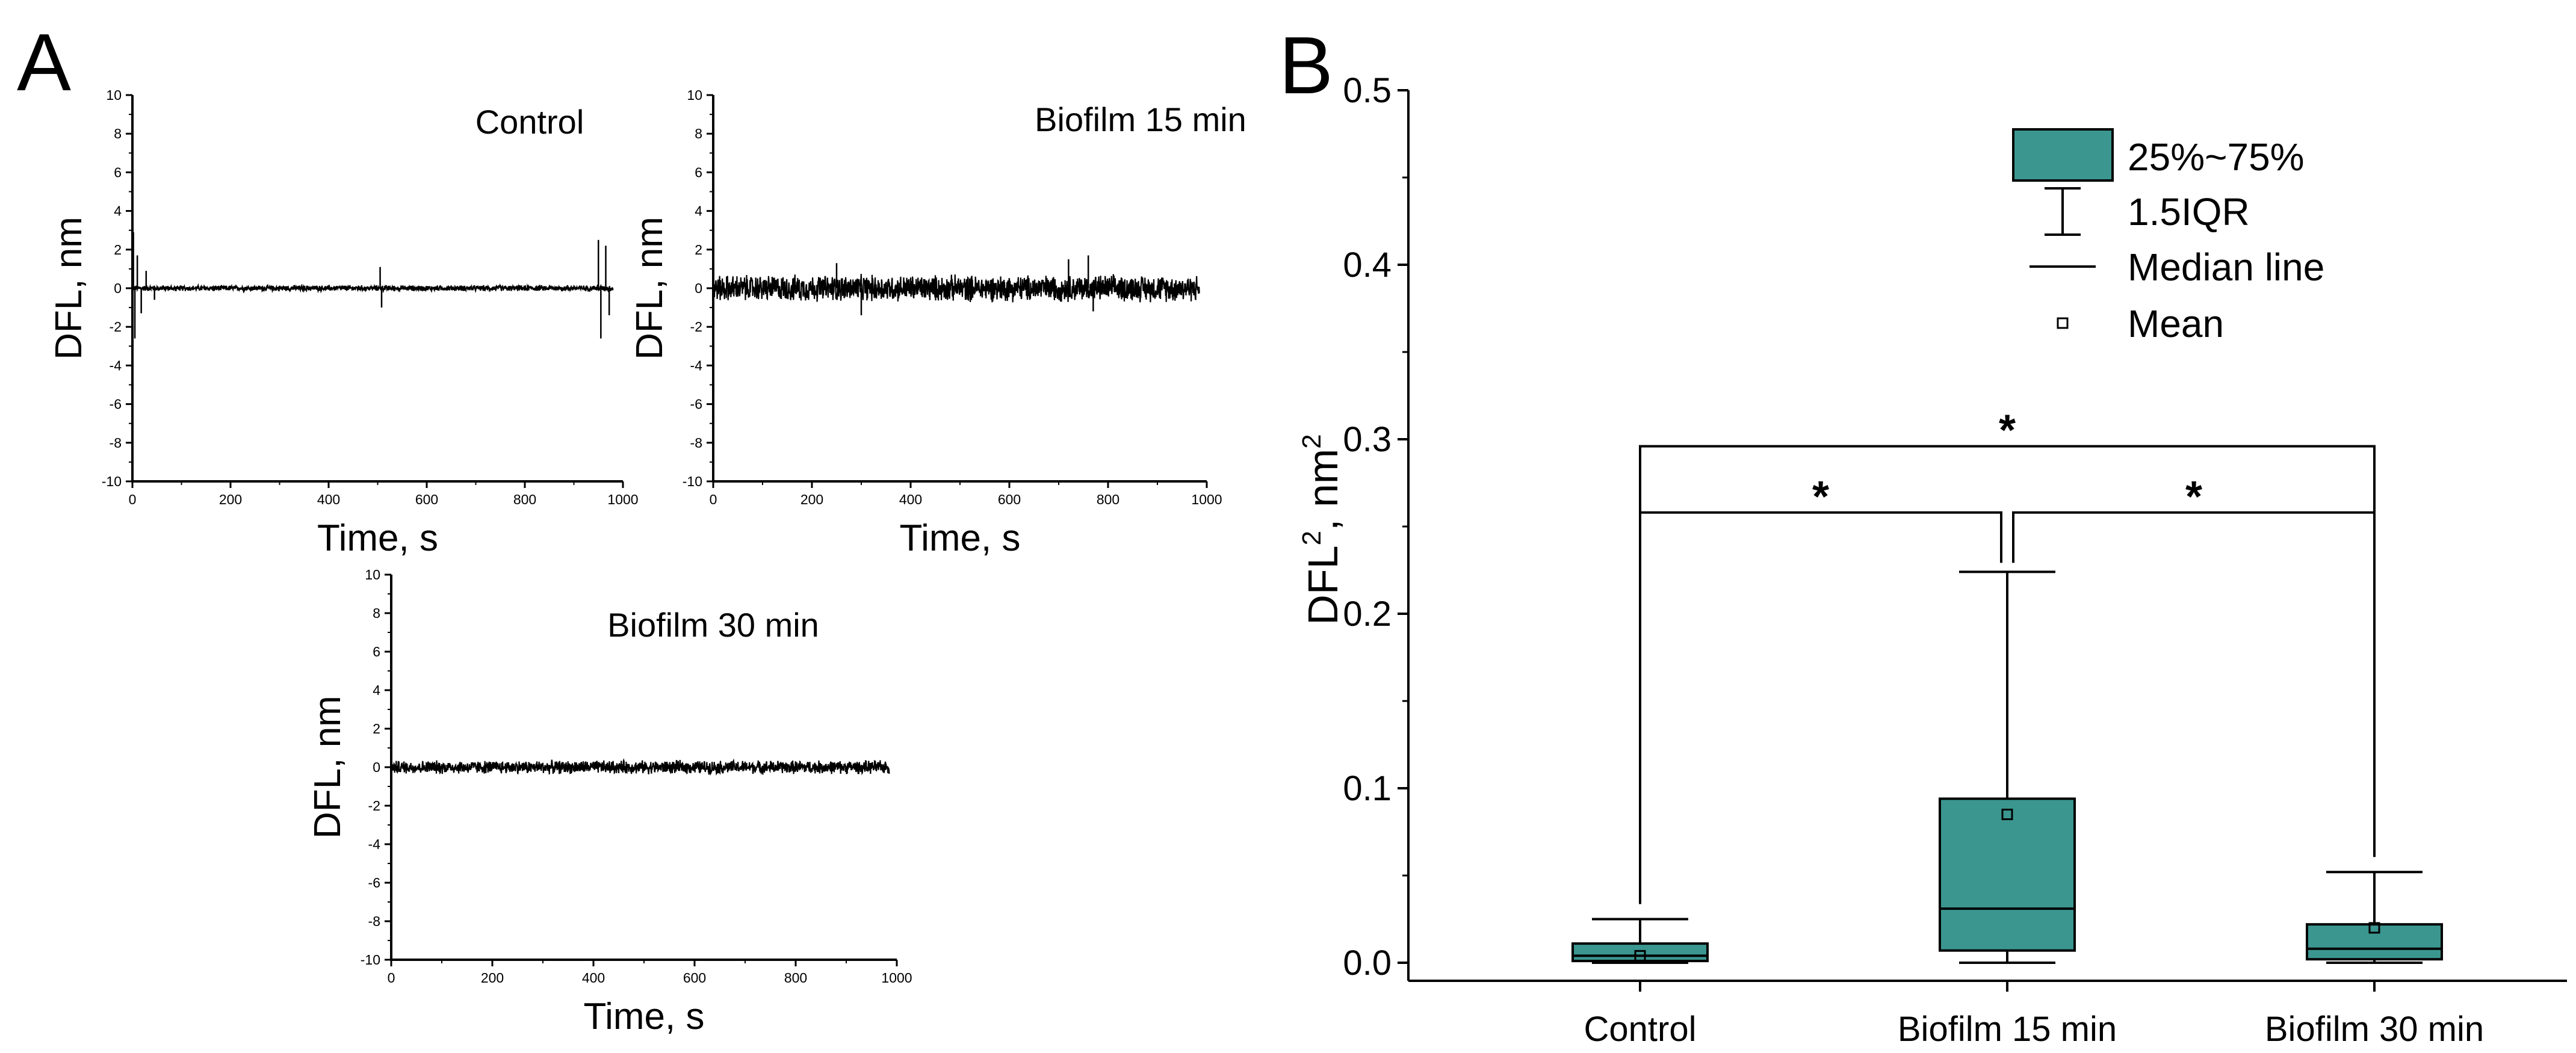  What do you see at coordinates (2168, 237) in the screenshot?
I see `legend: 25%~75% 1.5IQR Median line Mean` at bounding box center [2168, 237].